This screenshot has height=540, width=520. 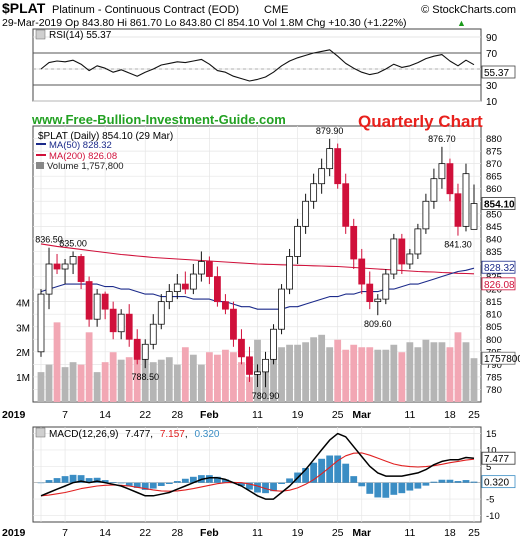 I want to click on macd-value-label: 7.477, so click(x=496, y=459).